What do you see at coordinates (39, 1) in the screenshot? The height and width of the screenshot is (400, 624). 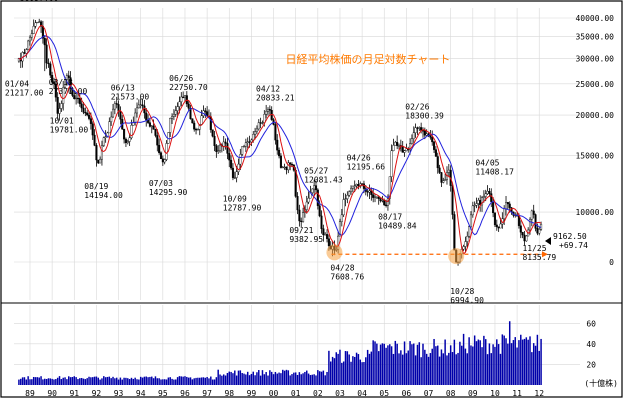 I see `annotation-value: 38957.00` at bounding box center [39, 1].